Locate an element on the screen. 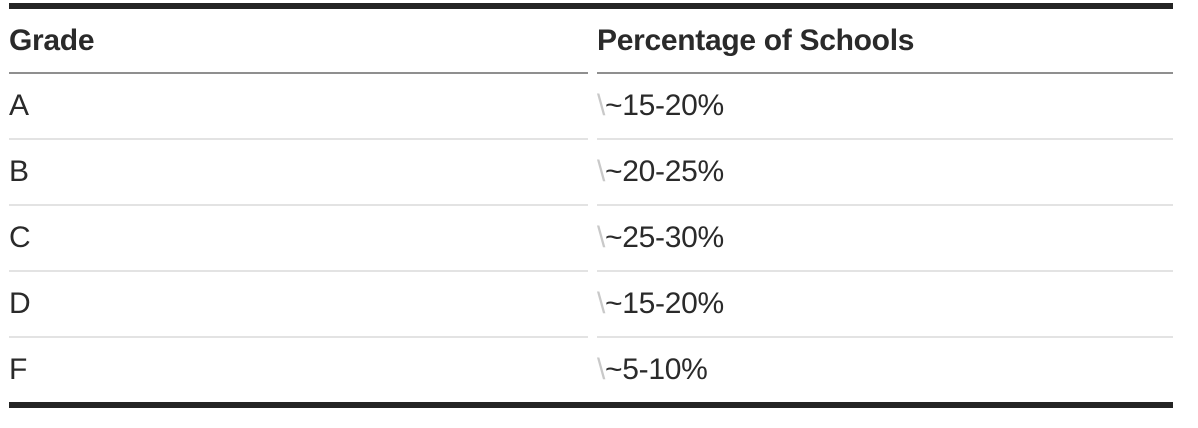  column-header-grade: Grade is located at coordinates (298, 41).